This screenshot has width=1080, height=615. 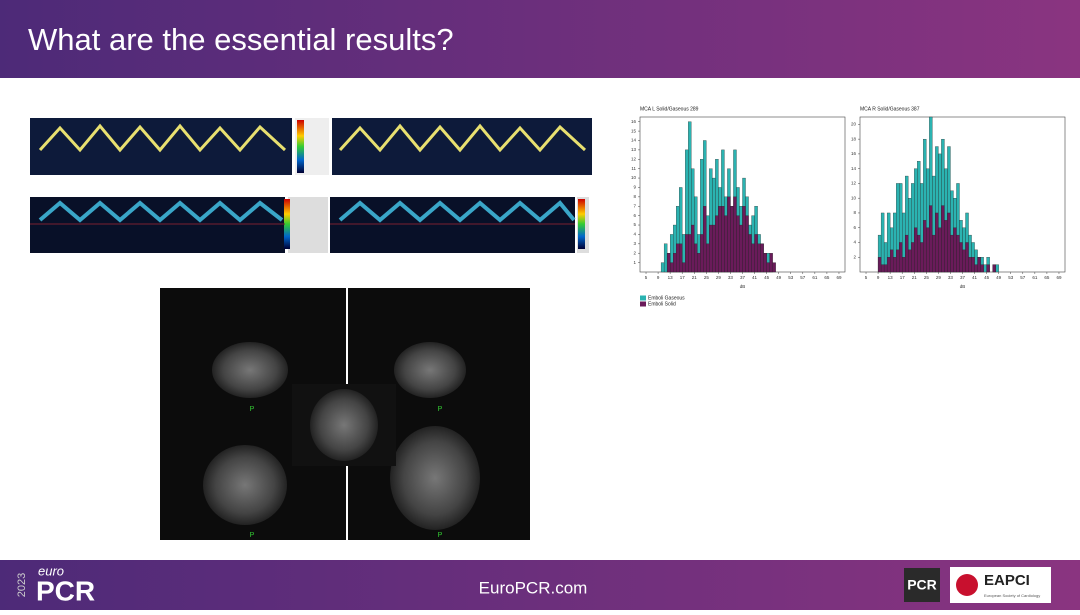 What do you see at coordinates (634, 243) in the screenshot?
I see `y-tick-label: 3` at bounding box center [634, 243].